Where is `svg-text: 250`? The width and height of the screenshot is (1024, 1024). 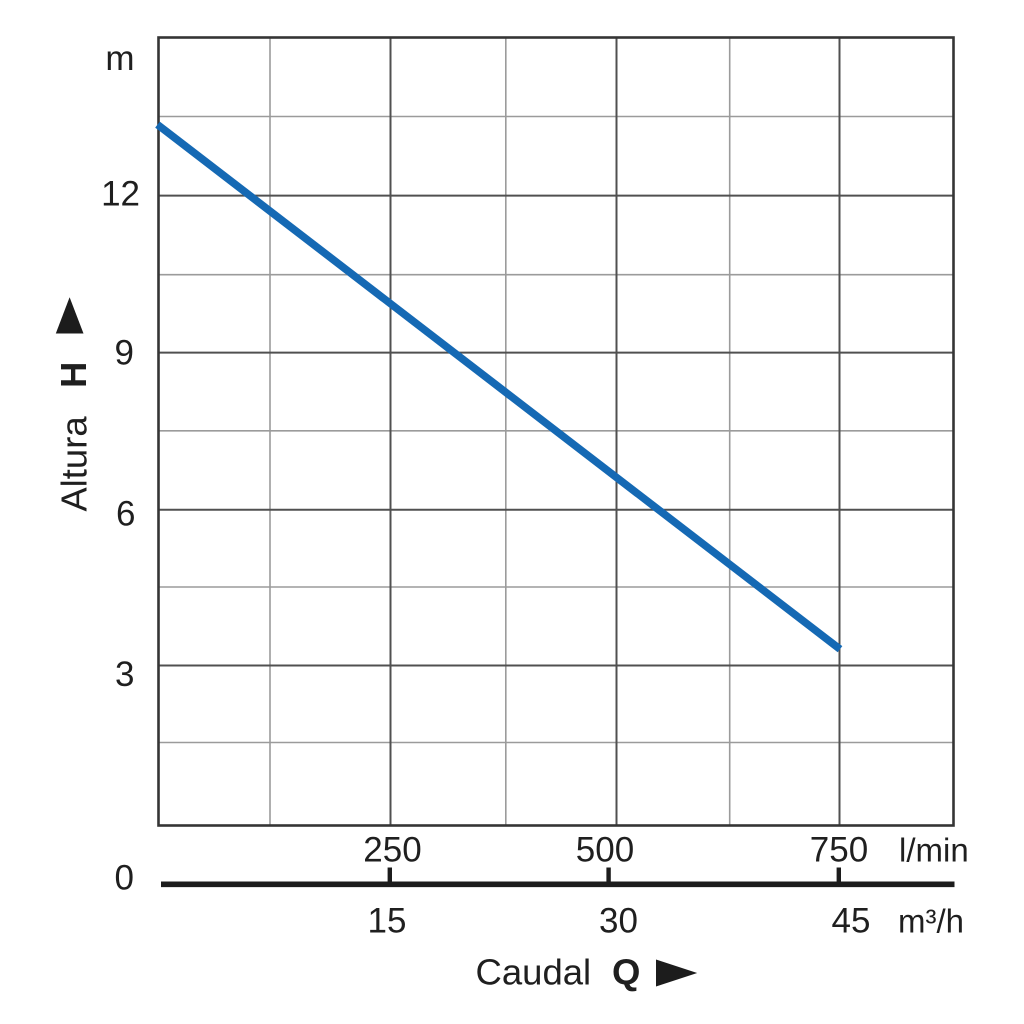 svg-text: 250 is located at coordinates (392, 850).